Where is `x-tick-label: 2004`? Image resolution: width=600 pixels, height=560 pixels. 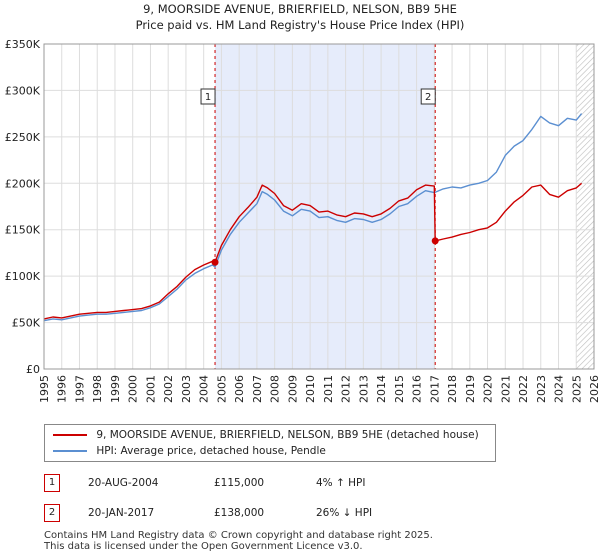
x-tick-label: 2004 is located at coordinates (204, 389).